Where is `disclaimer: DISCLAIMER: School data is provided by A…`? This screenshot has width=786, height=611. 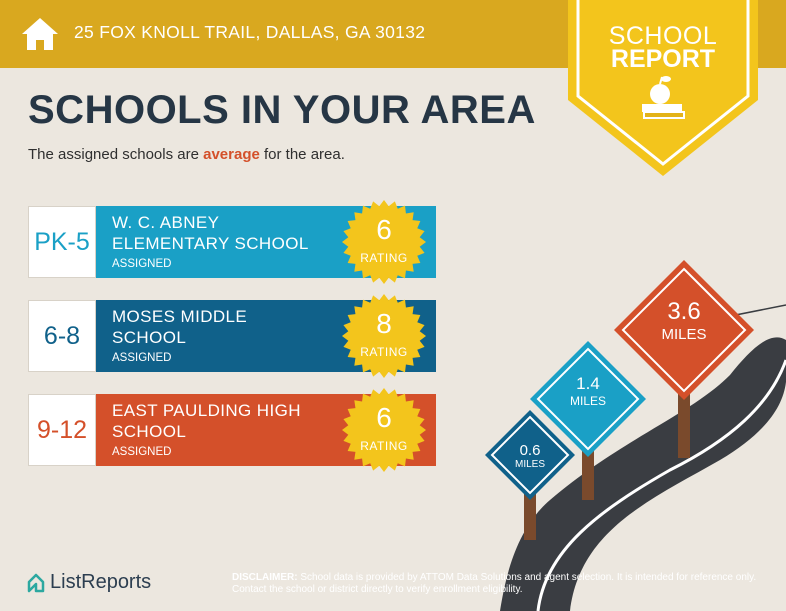 disclaimer: DISCLAIMER: School data is provided by A… is located at coordinates (497, 584).